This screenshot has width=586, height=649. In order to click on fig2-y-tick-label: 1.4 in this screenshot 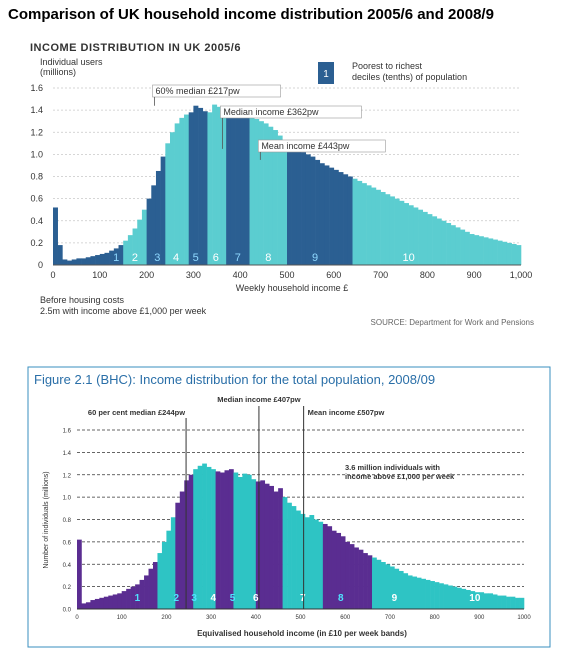, I will do `click(67, 454)`.